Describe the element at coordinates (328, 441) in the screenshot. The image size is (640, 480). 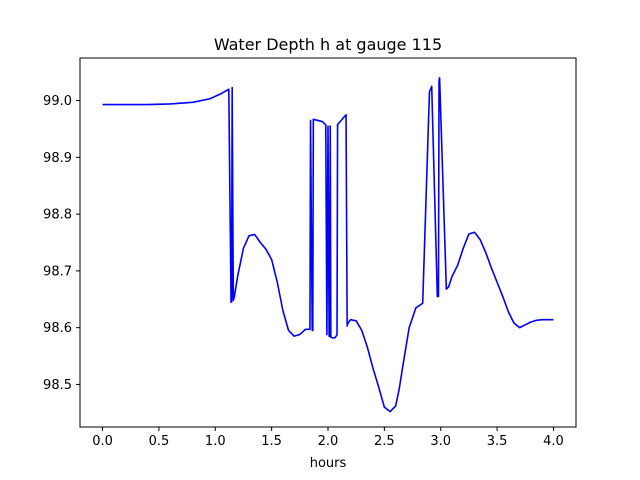
I see `x-tick-label: 2.0` at that location.